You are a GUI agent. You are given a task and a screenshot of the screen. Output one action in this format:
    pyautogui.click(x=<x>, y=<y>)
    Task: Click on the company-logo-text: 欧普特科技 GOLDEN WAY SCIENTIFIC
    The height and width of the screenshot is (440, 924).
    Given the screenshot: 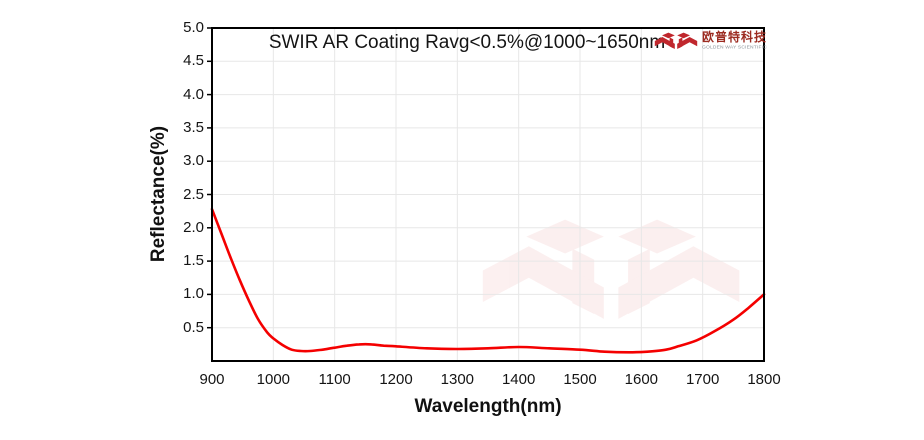 What is the action you would take?
    pyautogui.click(x=741, y=40)
    